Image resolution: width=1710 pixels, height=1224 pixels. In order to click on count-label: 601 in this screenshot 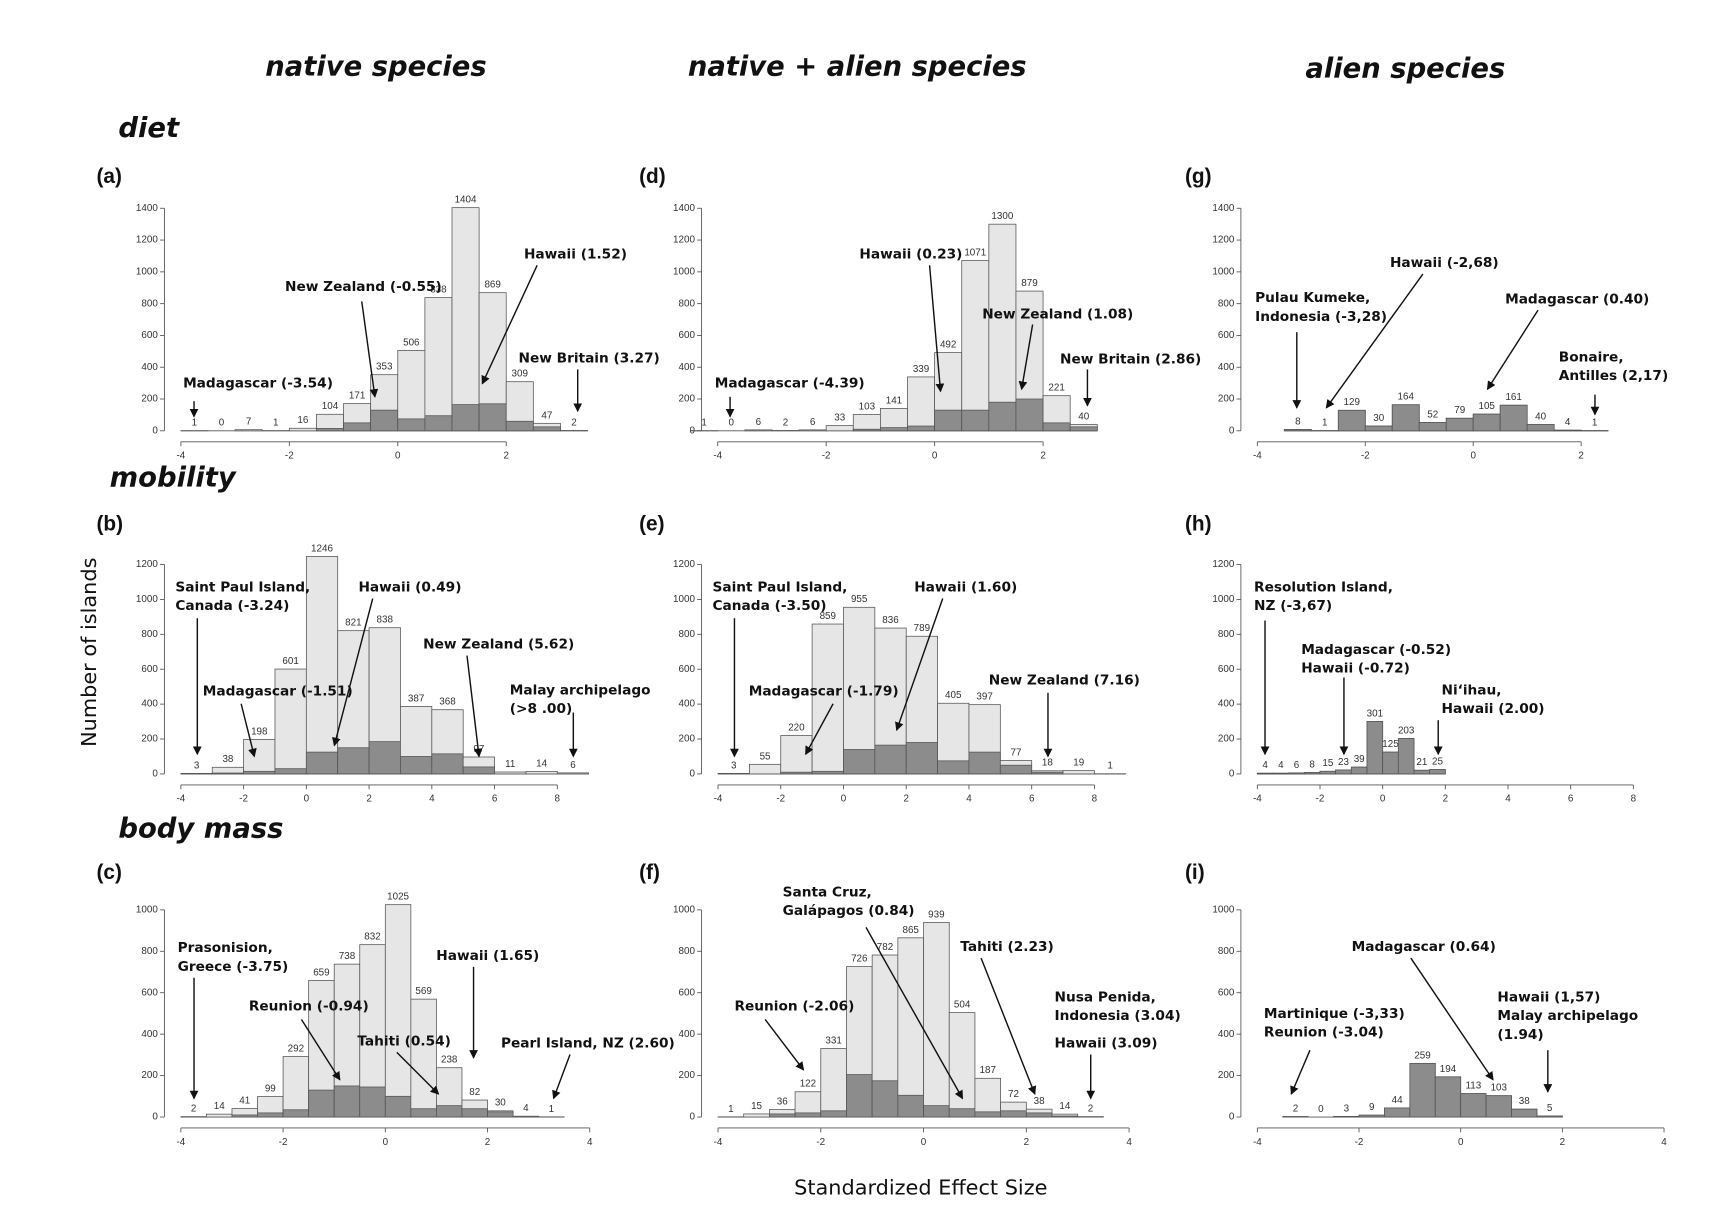, I will do `click(290, 661)`.